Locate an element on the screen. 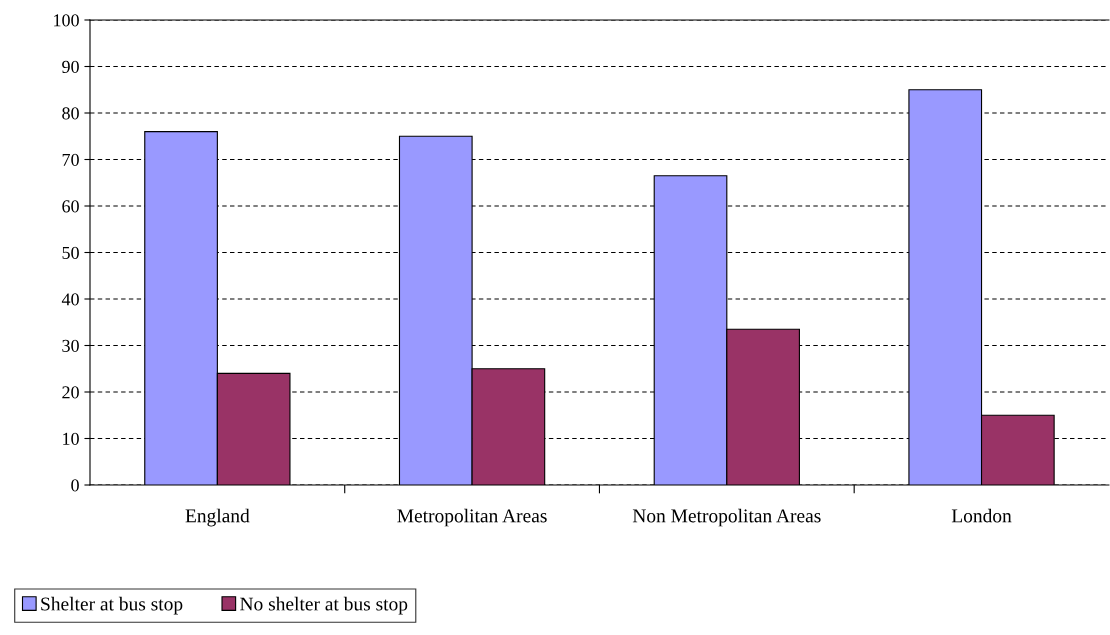 The image size is (1110, 635). y-tick-label: 60 is located at coordinates (70, 206).